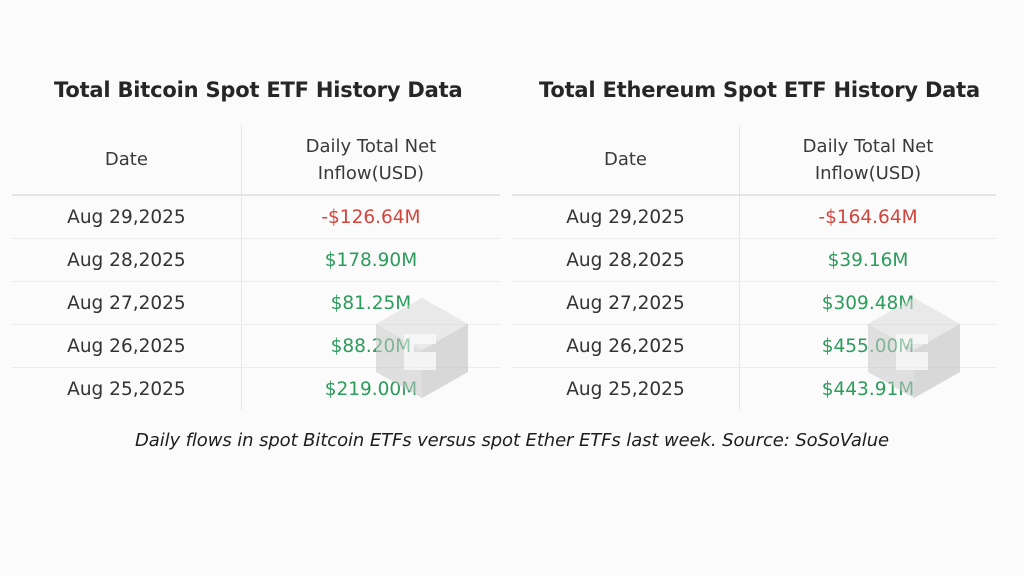 Image resolution: width=1024 pixels, height=576 pixels. Describe the element at coordinates (759, 90) in the screenshot. I see `ethereum-table-title: Total Ethereum Spot ETF History Data` at that location.